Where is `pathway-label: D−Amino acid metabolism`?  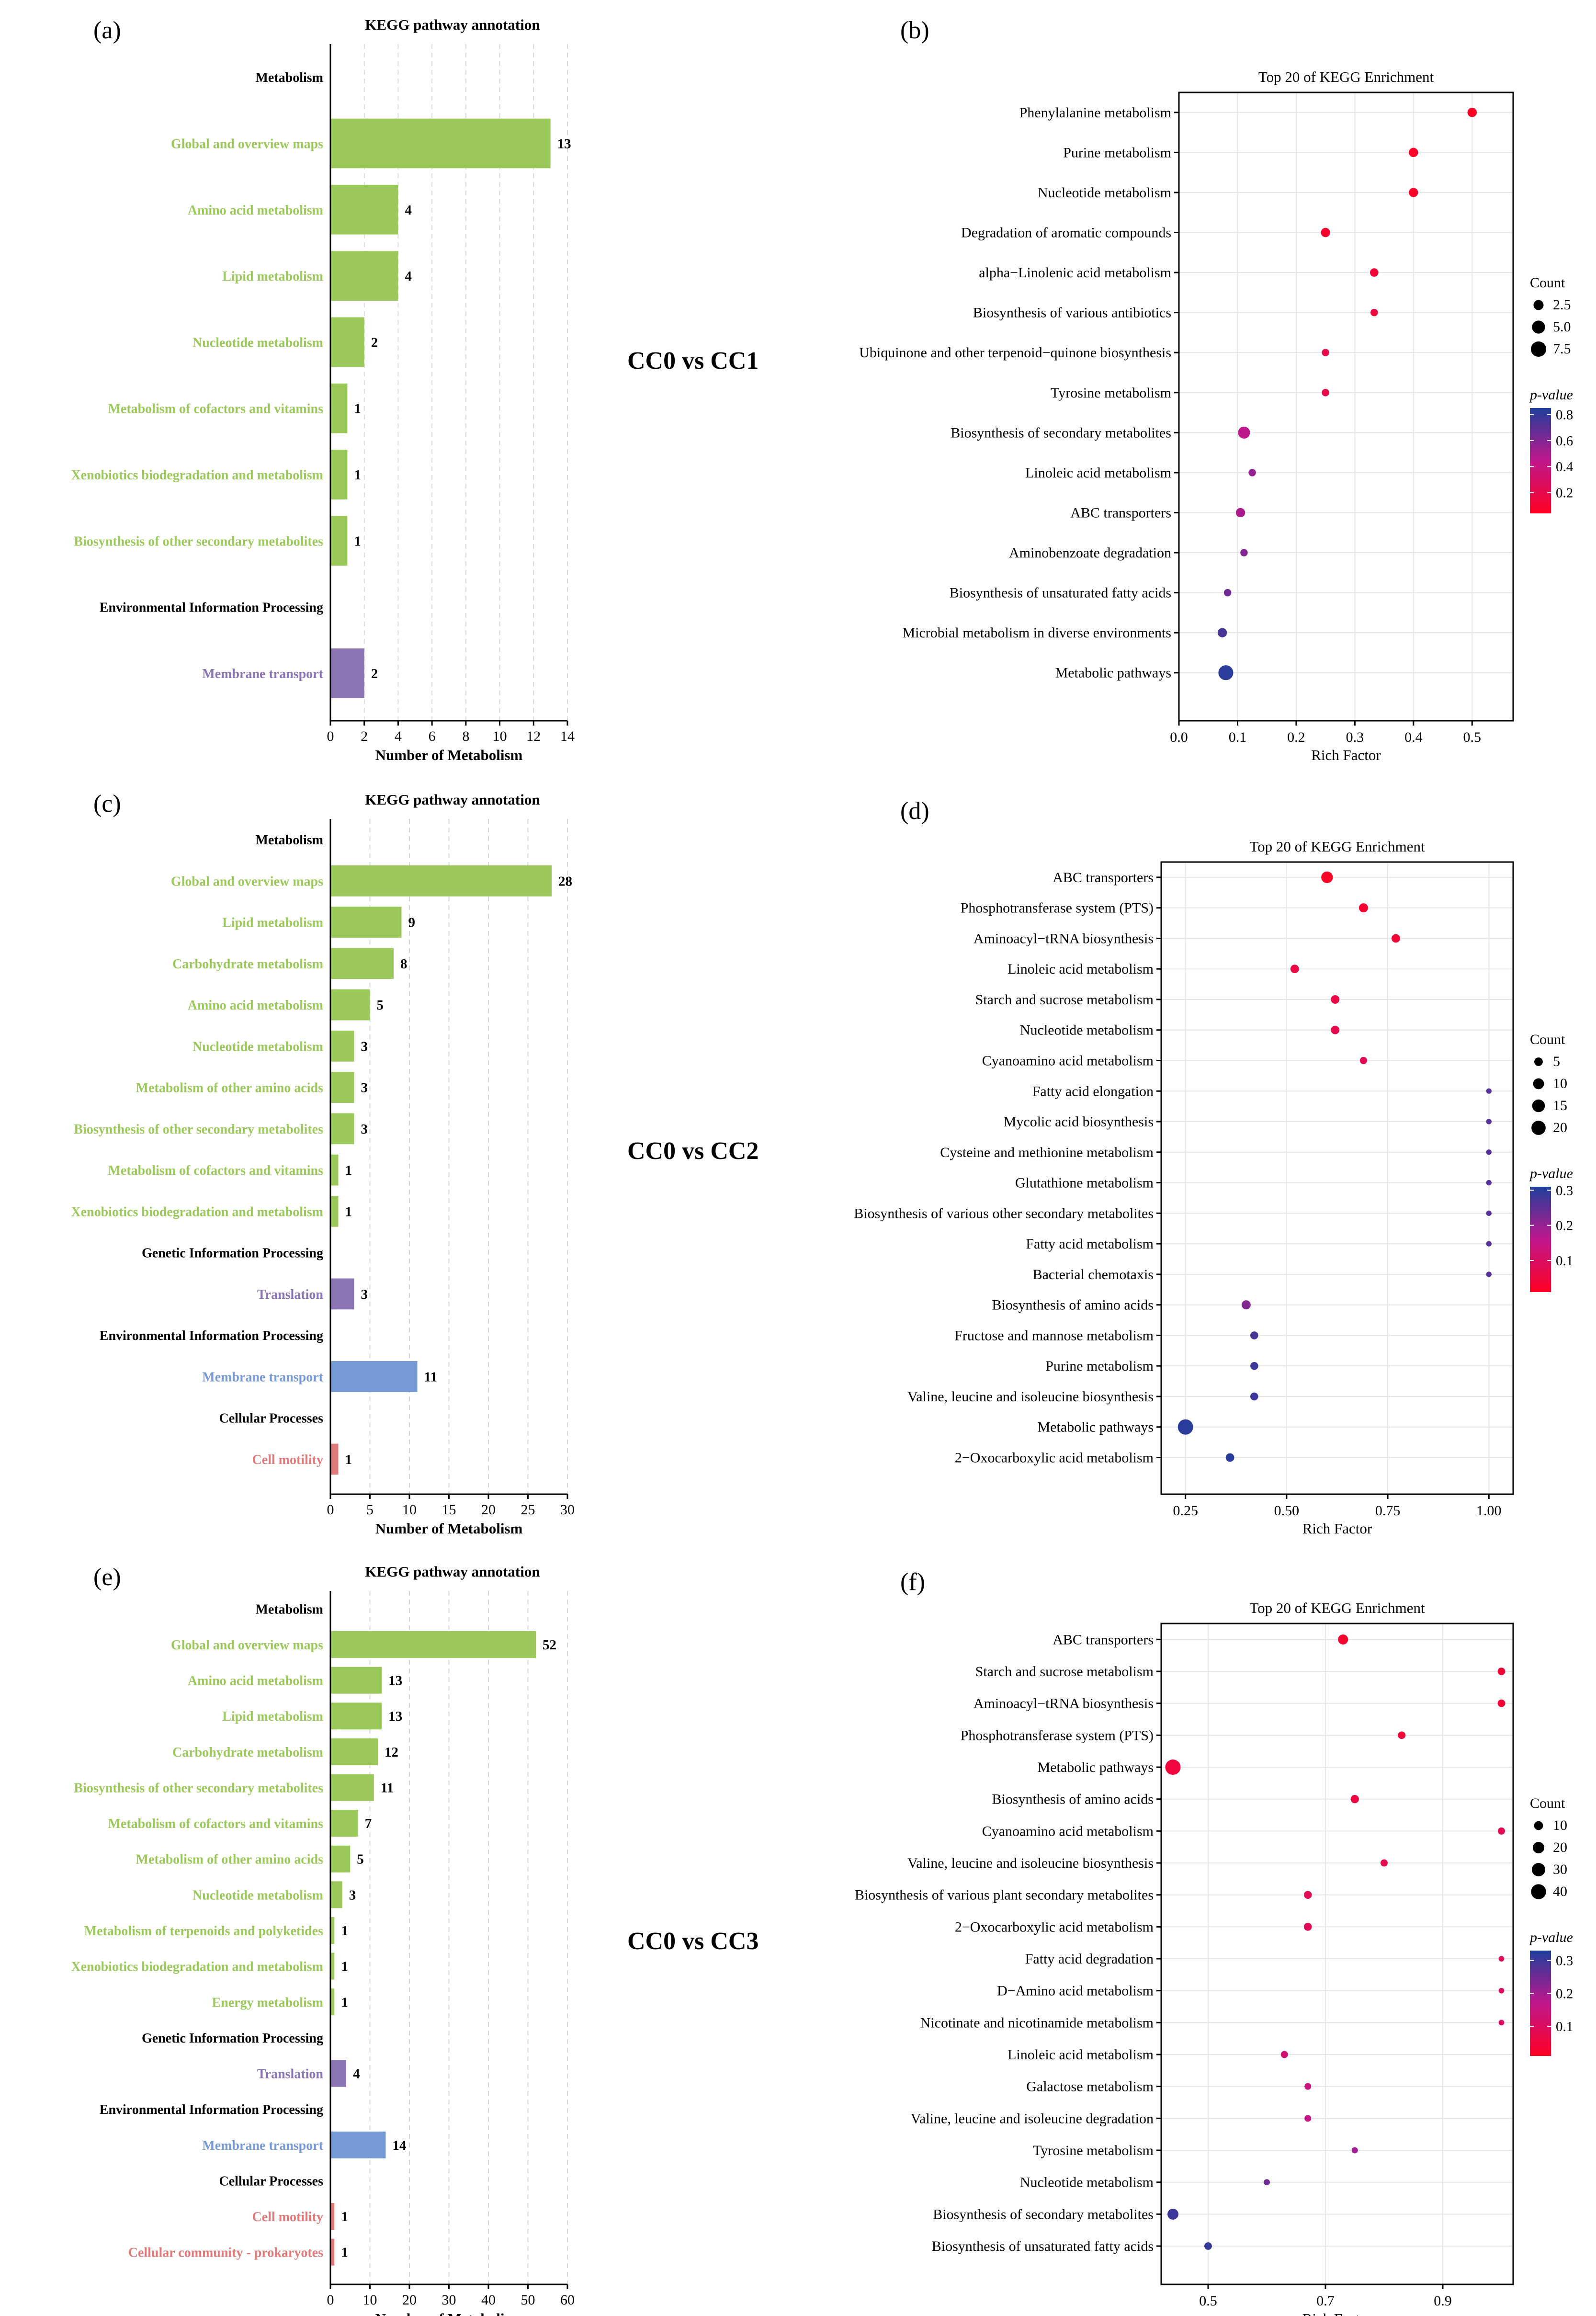 pathway-label: D−Amino acid metabolism is located at coordinates (1075, 1991).